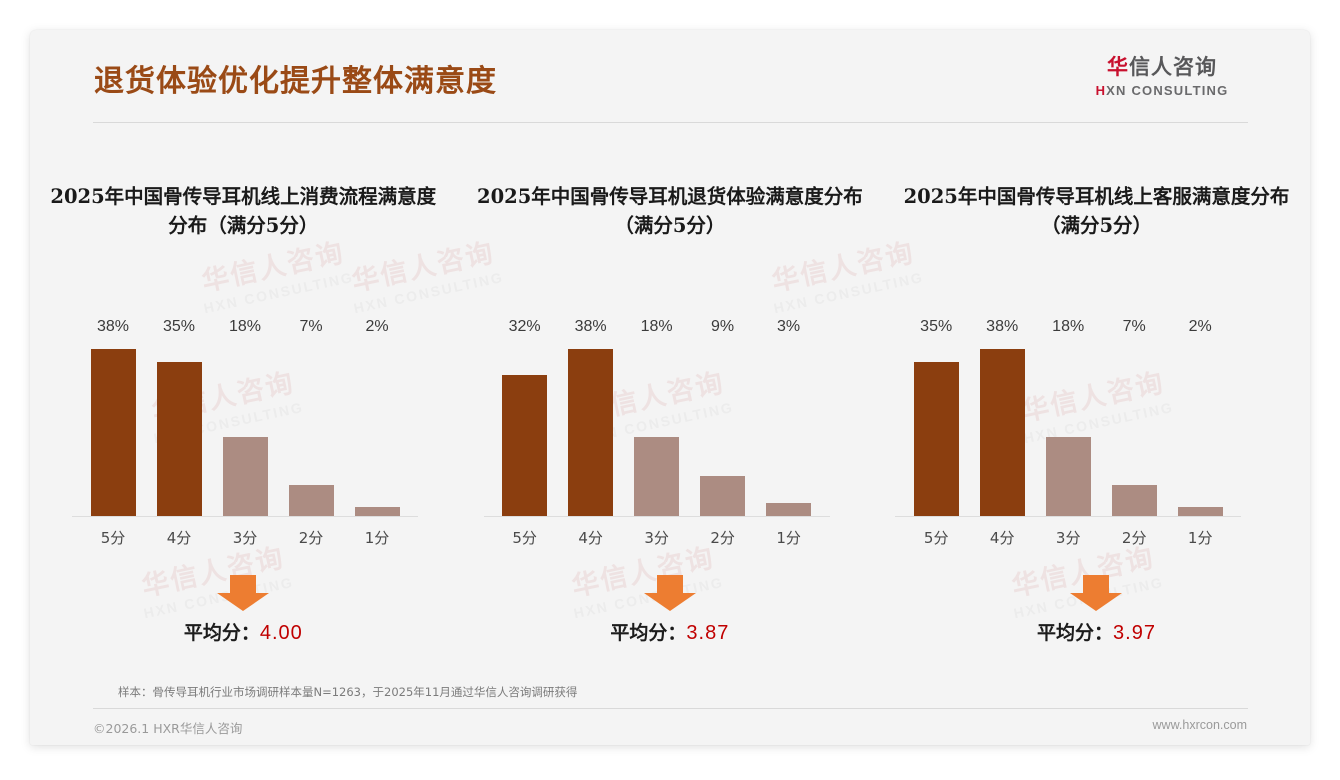  Describe the element at coordinates (723, 417) in the screenshot. I see `bar-cell: 9%` at that location.